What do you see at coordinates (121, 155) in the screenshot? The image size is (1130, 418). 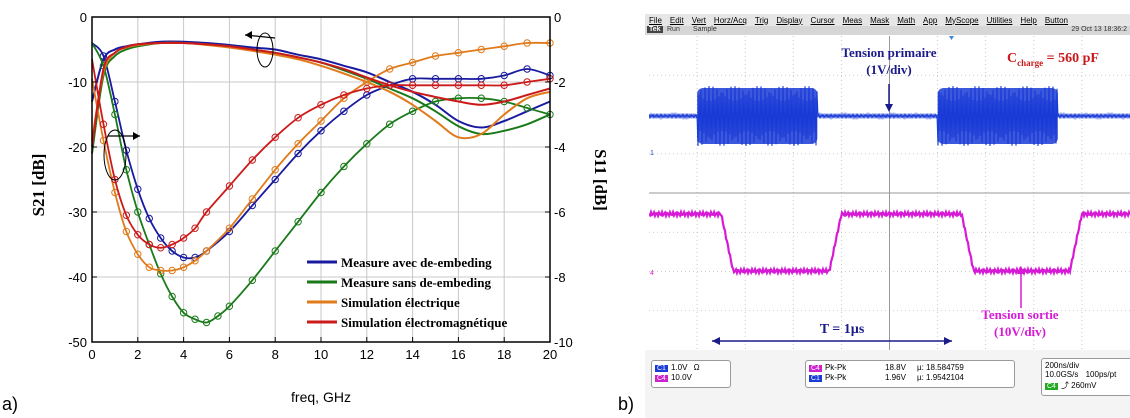 I see `s11-axis-pointer` at bounding box center [121, 155].